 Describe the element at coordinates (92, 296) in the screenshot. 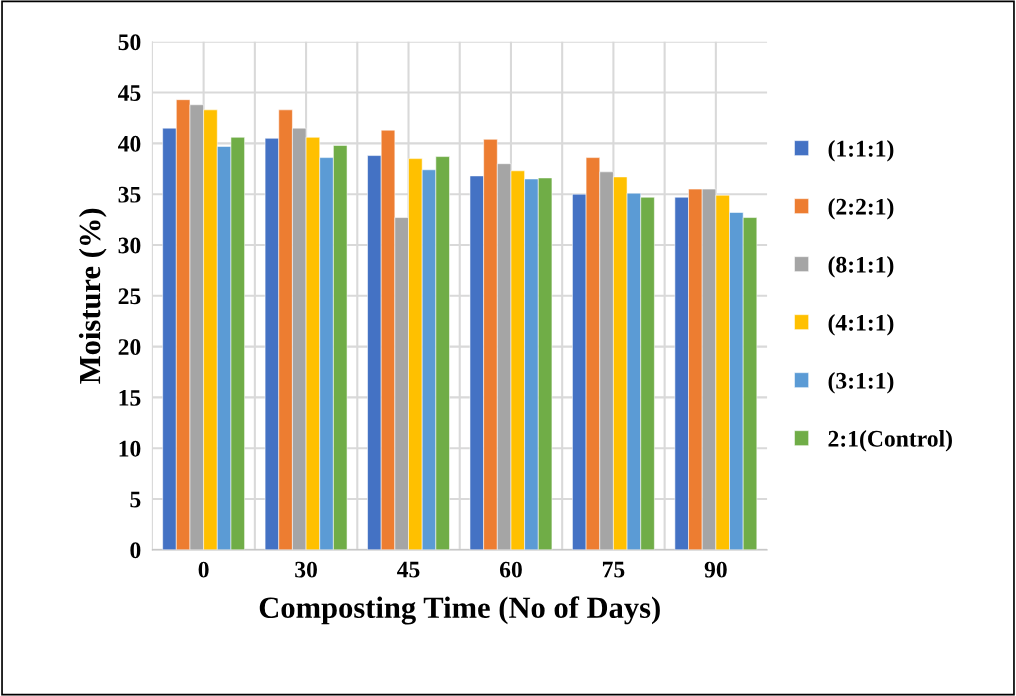

I see `y-axis-title: Moisture (%)` at that location.